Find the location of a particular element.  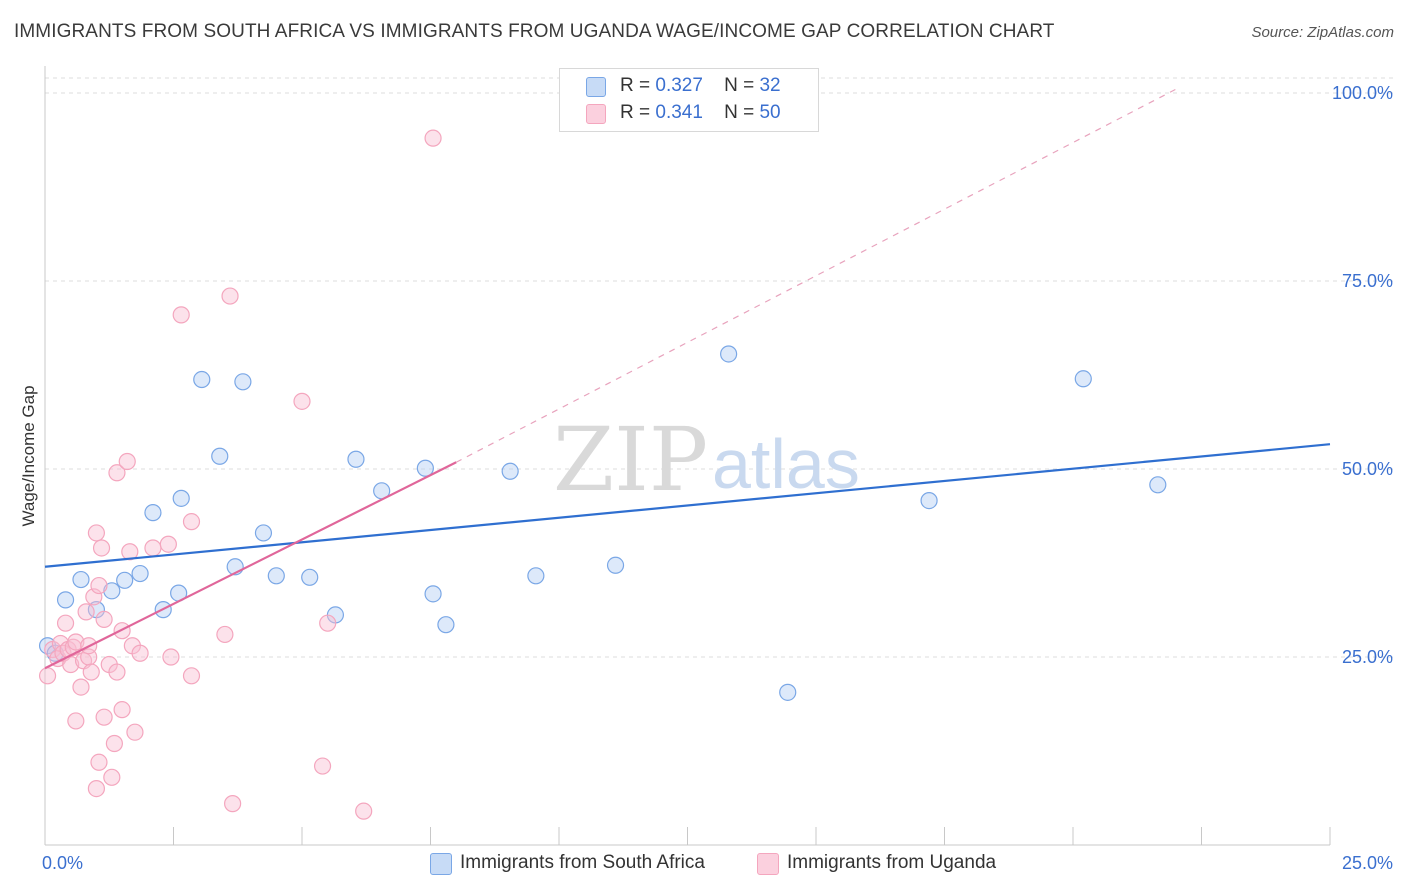

legend-stats-uganda: R = 0.341 N = 50 is located at coordinates (700, 113).